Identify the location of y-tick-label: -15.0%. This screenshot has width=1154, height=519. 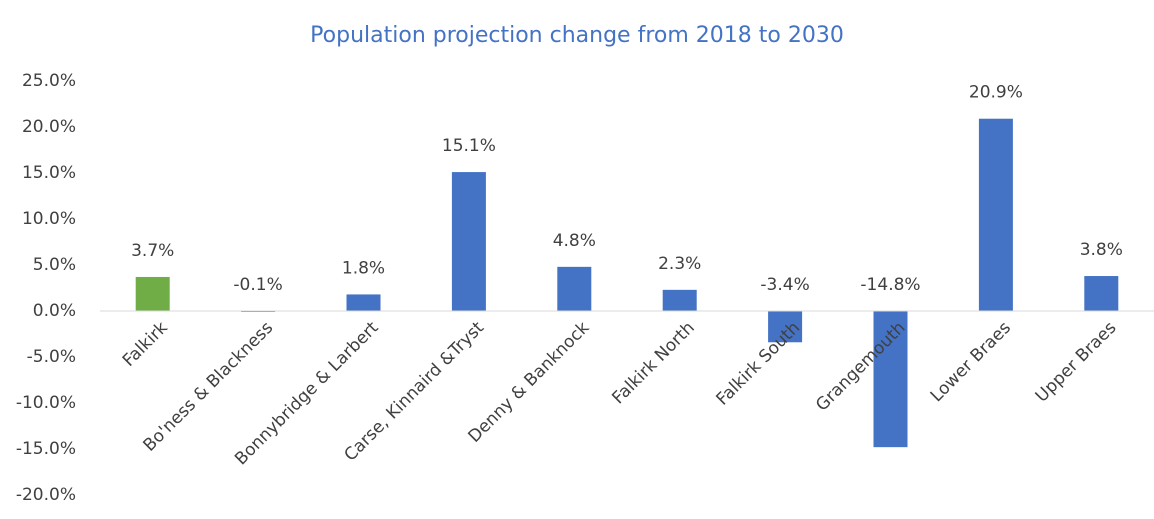
(46, 449).